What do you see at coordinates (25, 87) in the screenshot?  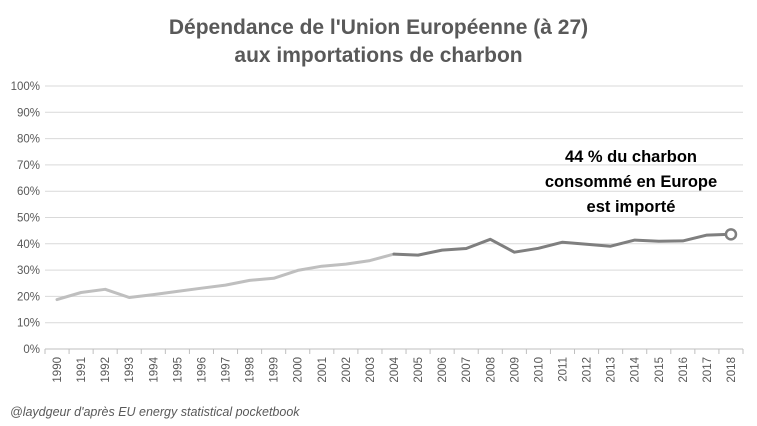 I see `y-tick-label: 100%` at bounding box center [25, 87].